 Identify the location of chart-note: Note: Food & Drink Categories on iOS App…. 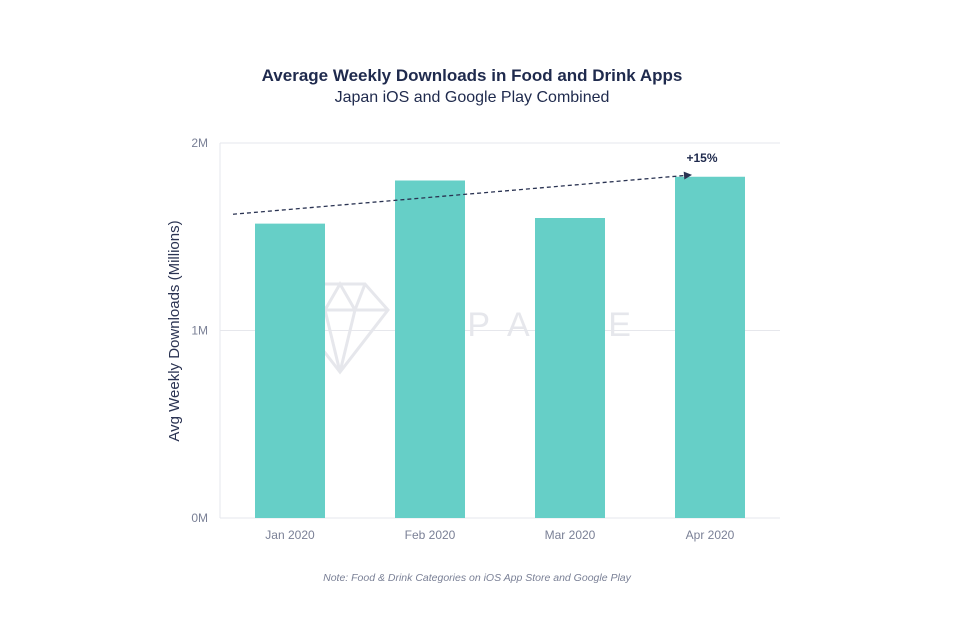
(477, 578).